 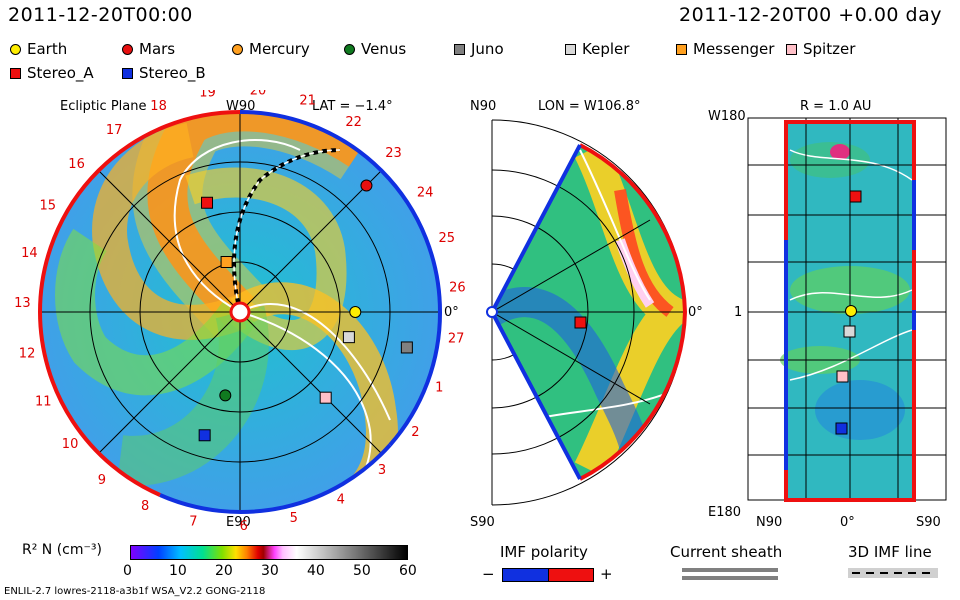 What do you see at coordinates (62, 550) in the screenshot?
I see `colorbar-label: R² N (cm⁻³)` at bounding box center [62, 550].